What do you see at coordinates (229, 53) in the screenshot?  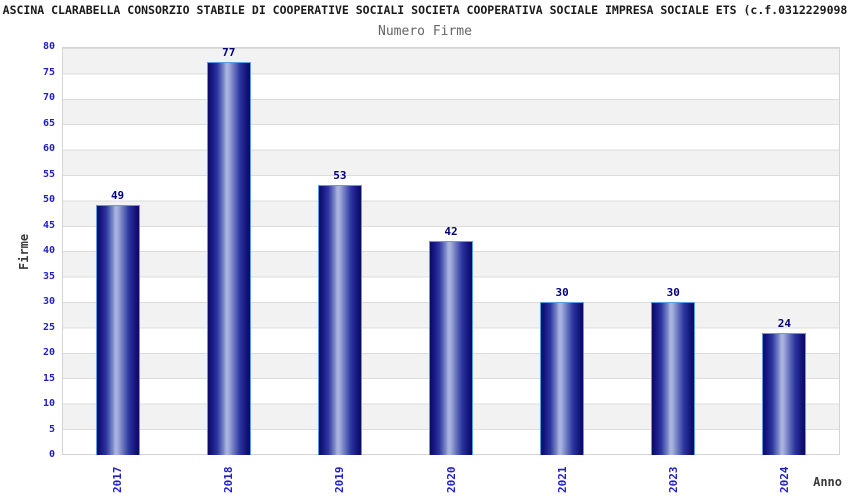 I see `bar-value-2018: 77` at bounding box center [229, 53].